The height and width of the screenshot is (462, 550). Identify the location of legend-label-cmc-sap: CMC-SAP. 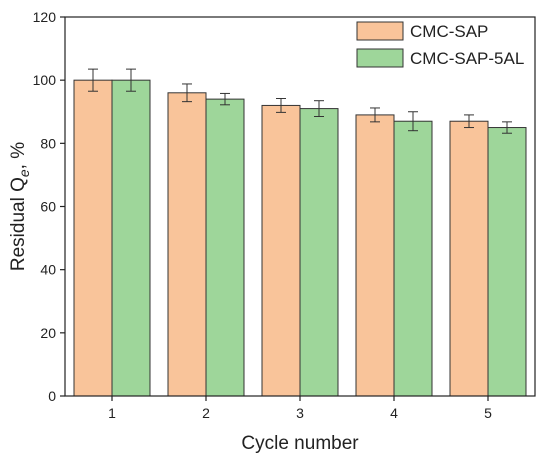
(449, 31).